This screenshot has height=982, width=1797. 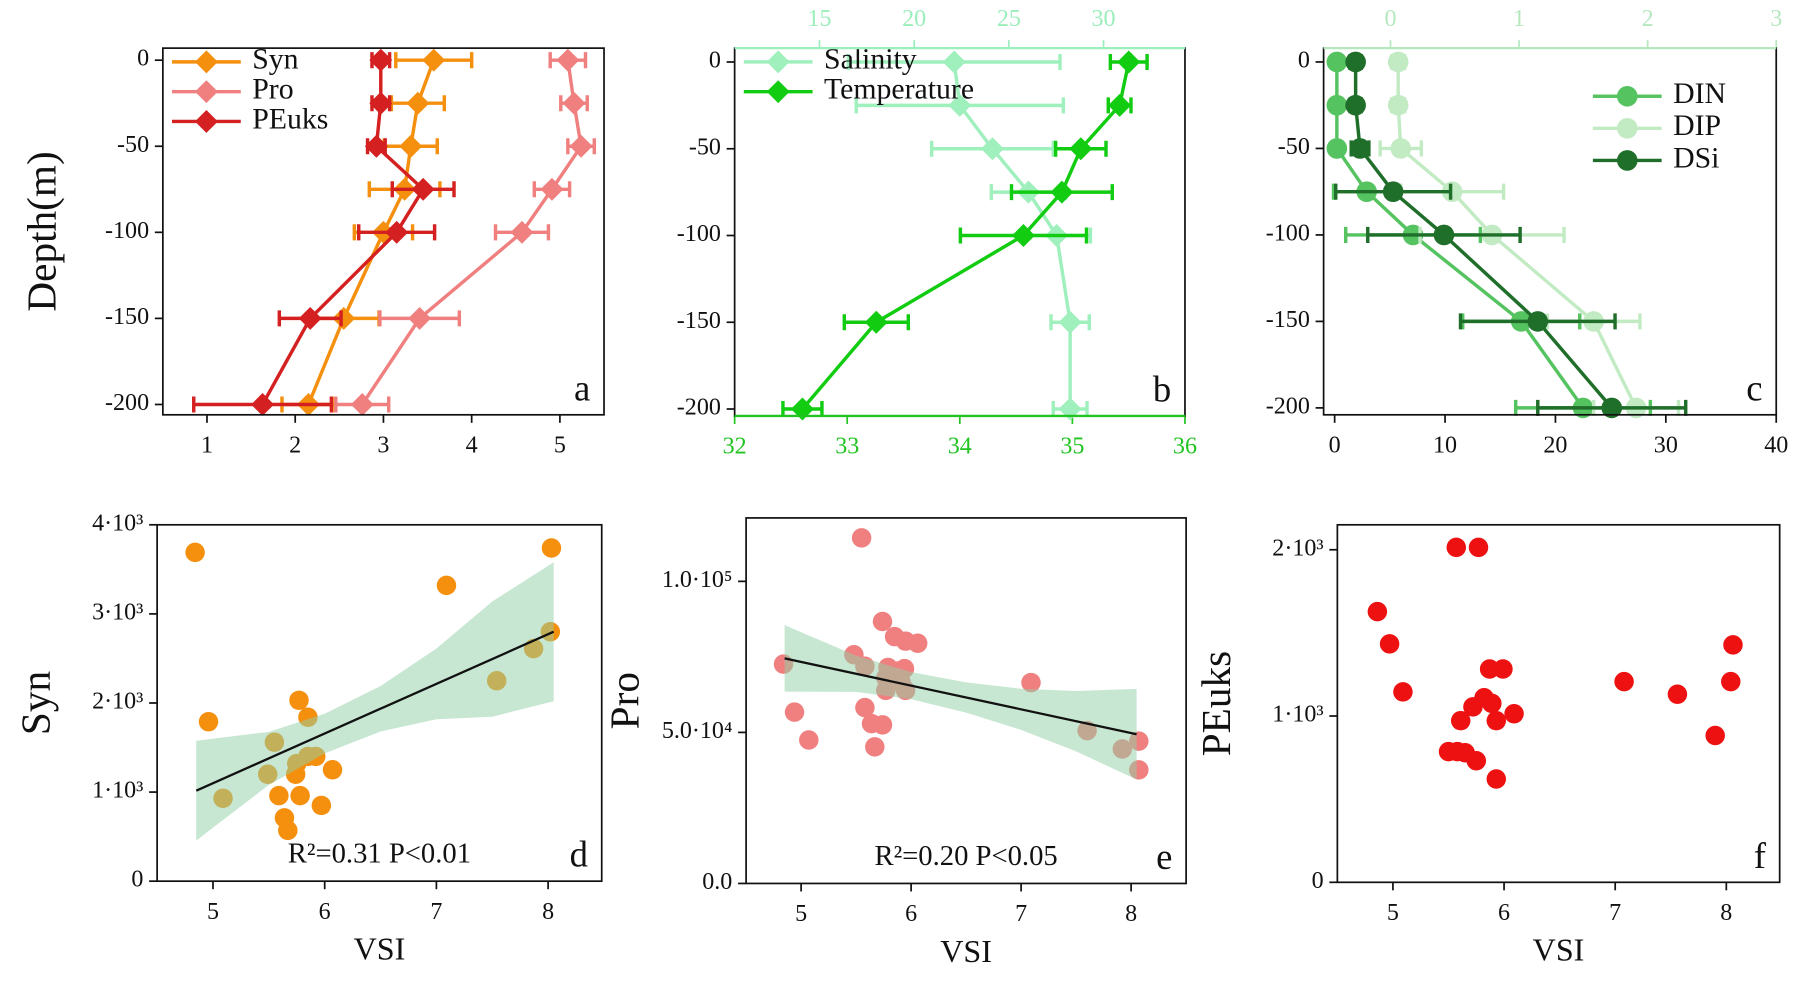 What do you see at coordinates (207, 445) in the screenshot?
I see `x-tick-label: 1` at bounding box center [207, 445].